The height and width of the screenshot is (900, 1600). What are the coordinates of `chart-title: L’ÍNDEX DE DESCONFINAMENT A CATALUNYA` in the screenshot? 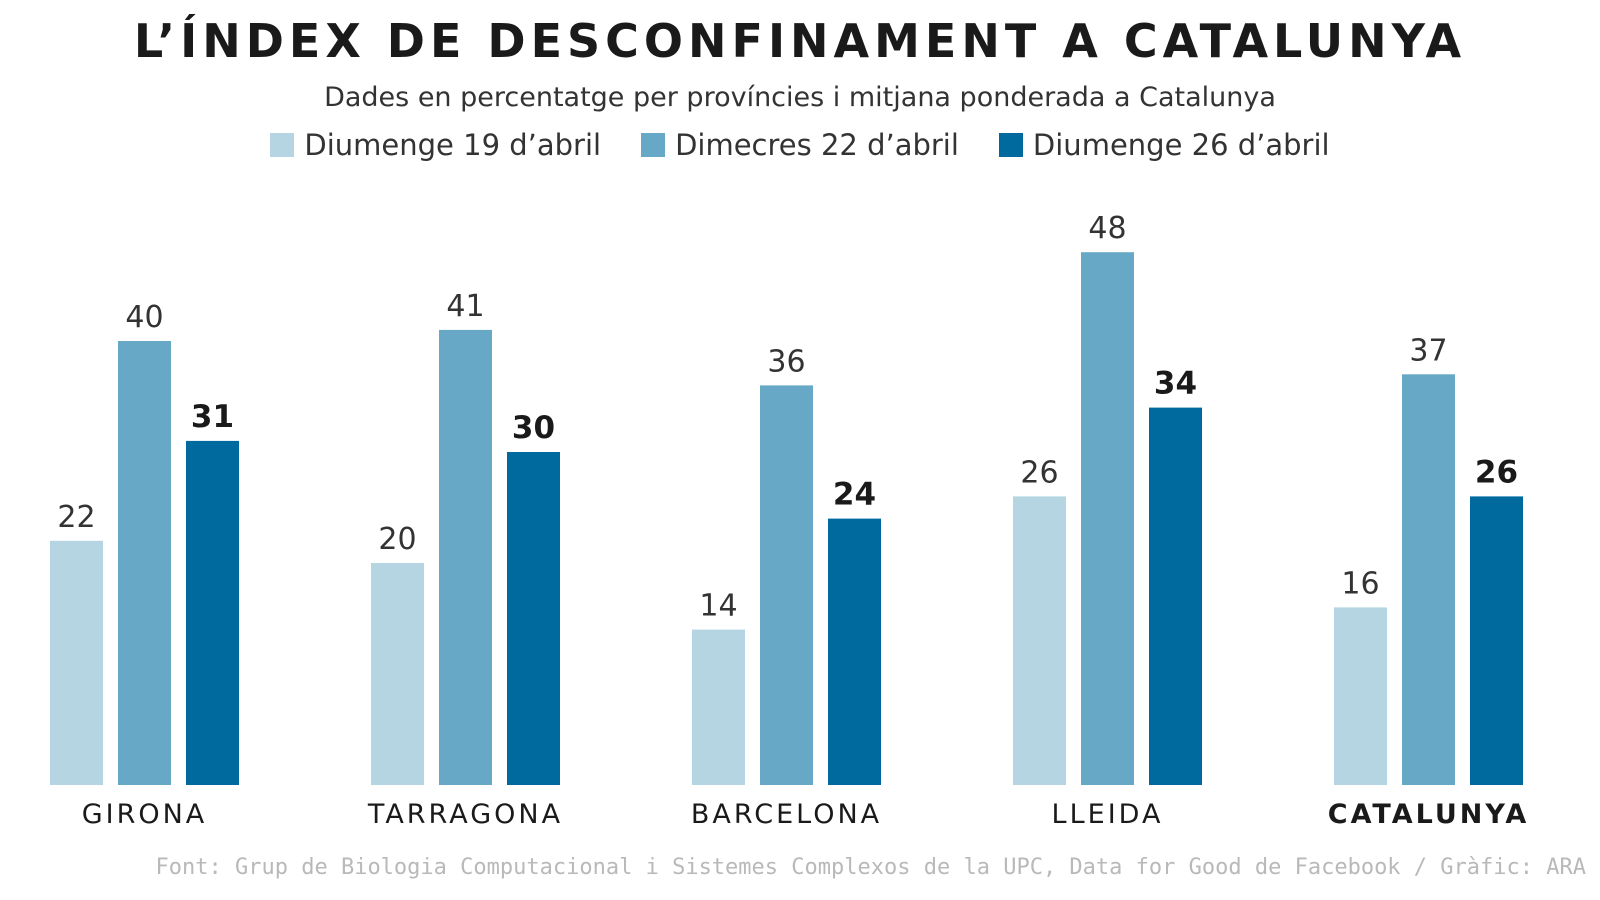 It's located at (800, 41).